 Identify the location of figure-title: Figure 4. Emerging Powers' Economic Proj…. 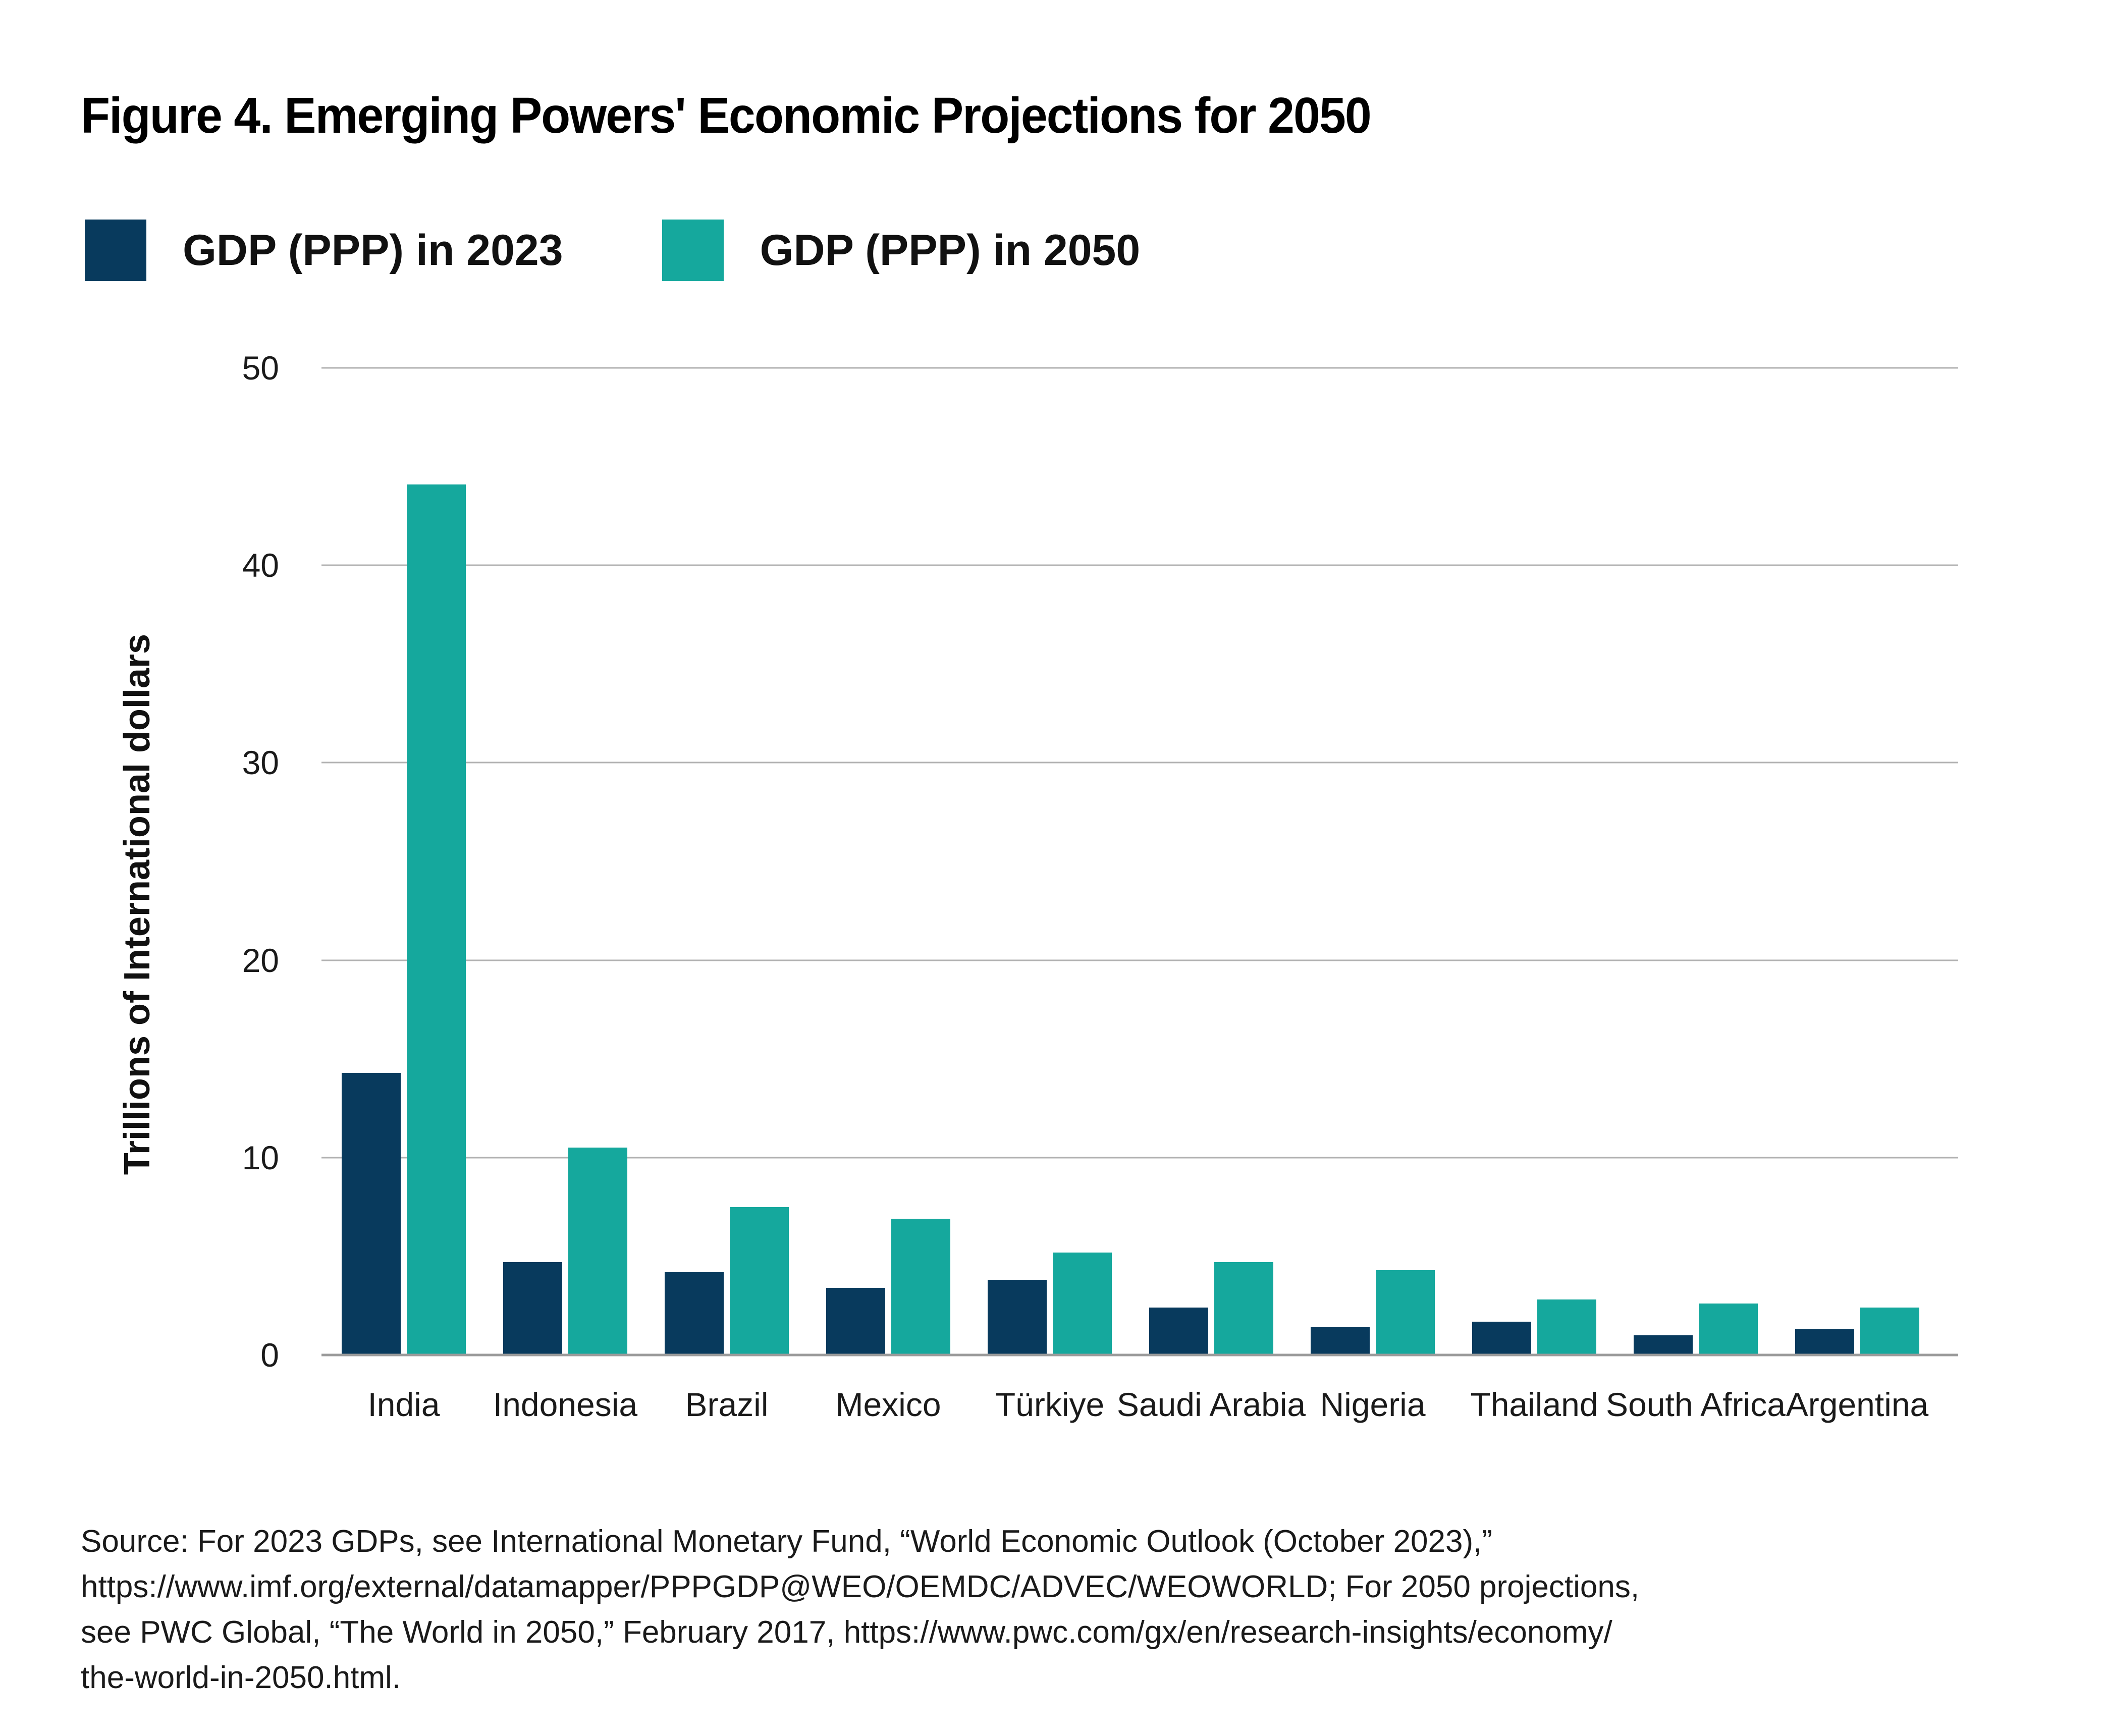
(726, 115).